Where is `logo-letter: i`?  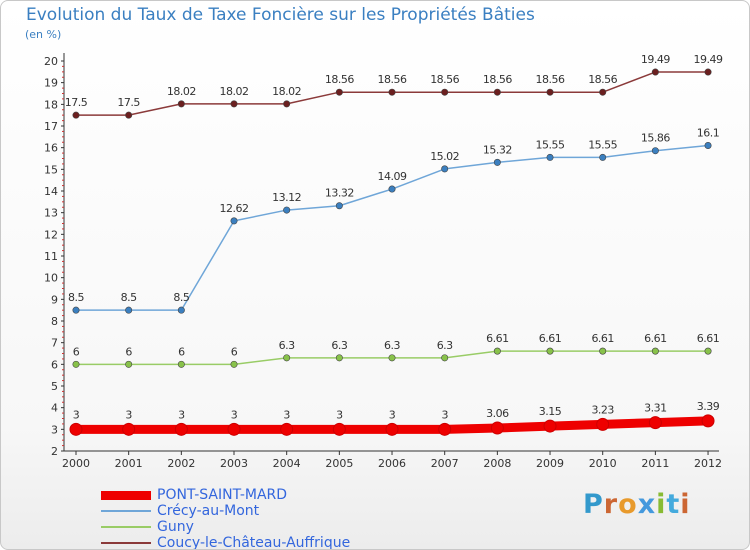 logo-letter: i is located at coordinates (661, 504).